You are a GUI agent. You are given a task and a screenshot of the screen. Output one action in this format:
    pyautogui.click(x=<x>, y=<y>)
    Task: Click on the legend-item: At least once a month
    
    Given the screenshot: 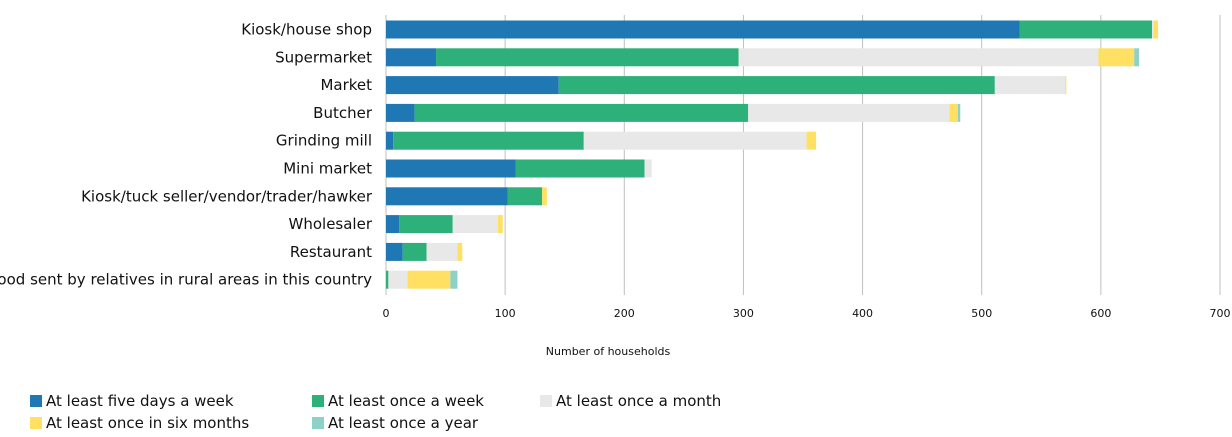 What is the action you would take?
    pyautogui.click(x=630, y=401)
    